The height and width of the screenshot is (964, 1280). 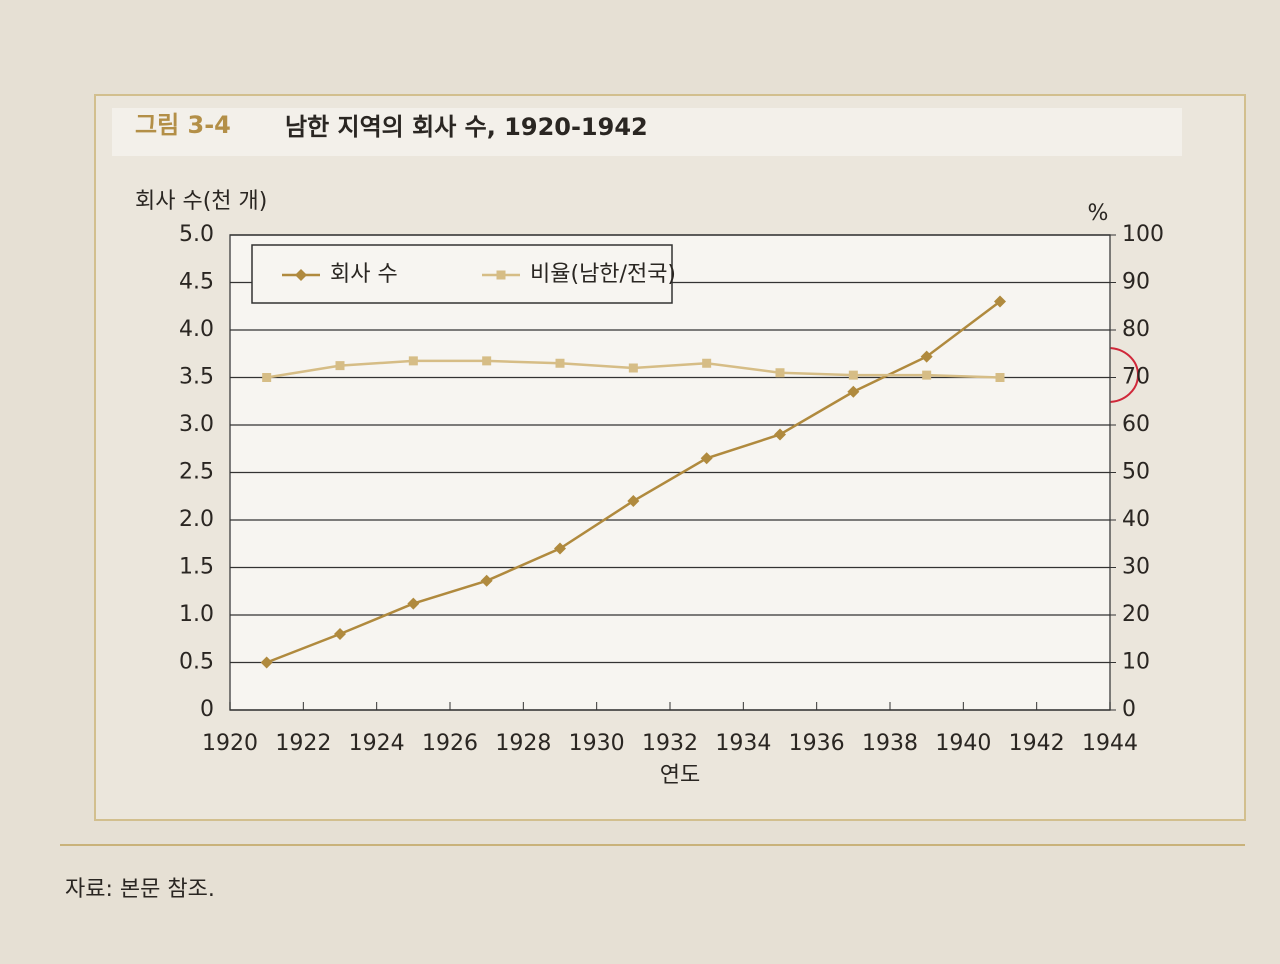 I want to click on y-tick-label: 5.0, so click(x=196, y=234).